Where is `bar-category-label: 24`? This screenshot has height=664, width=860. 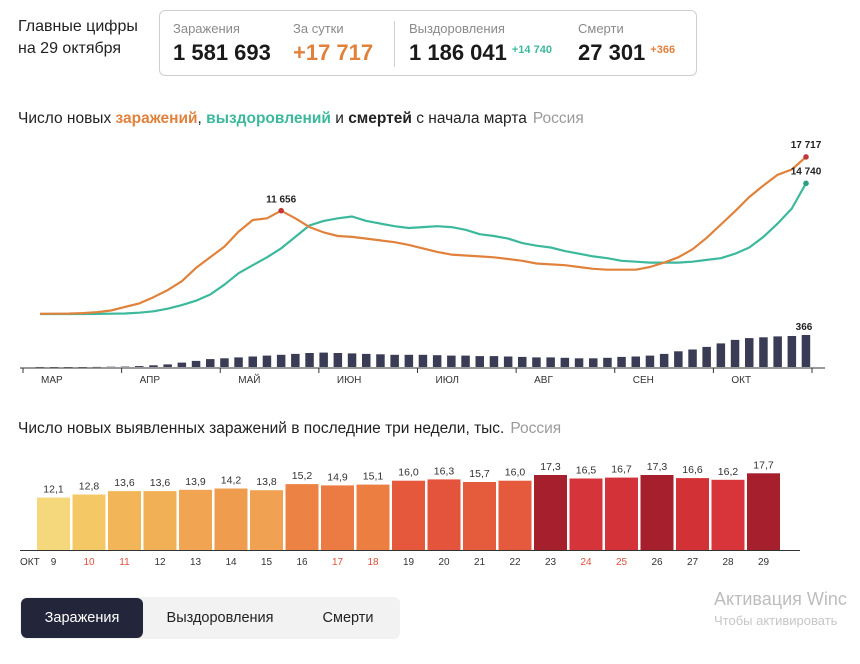
bar-category-label: 24 is located at coordinates (586, 562).